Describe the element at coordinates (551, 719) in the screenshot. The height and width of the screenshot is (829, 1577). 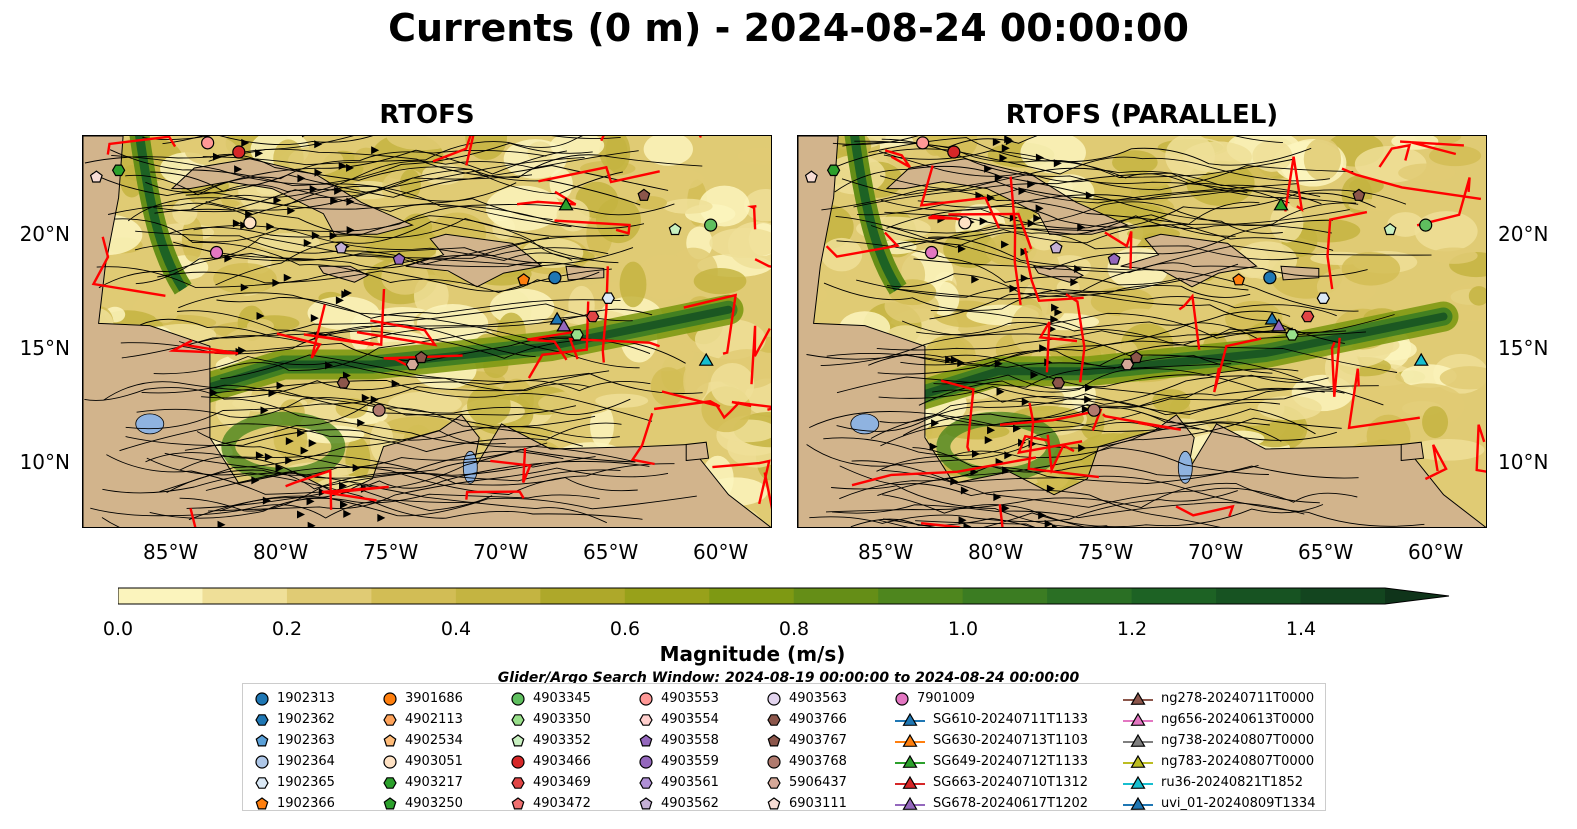
I see `legend-entry: 4903350` at that location.